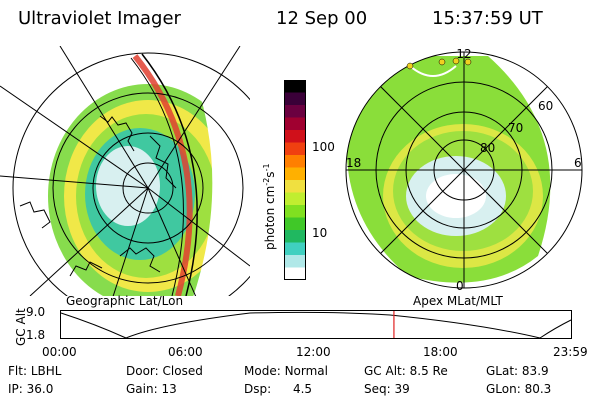 This screenshot has height=400, width=600. I want to click on mlt-label-6: 6, so click(578, 163).